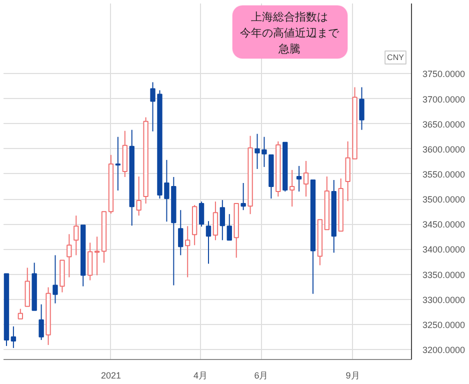  Describe the element at coordinates (444, 99) in the screenshot. I see `y-tick-label: 3700.0000` at that location.